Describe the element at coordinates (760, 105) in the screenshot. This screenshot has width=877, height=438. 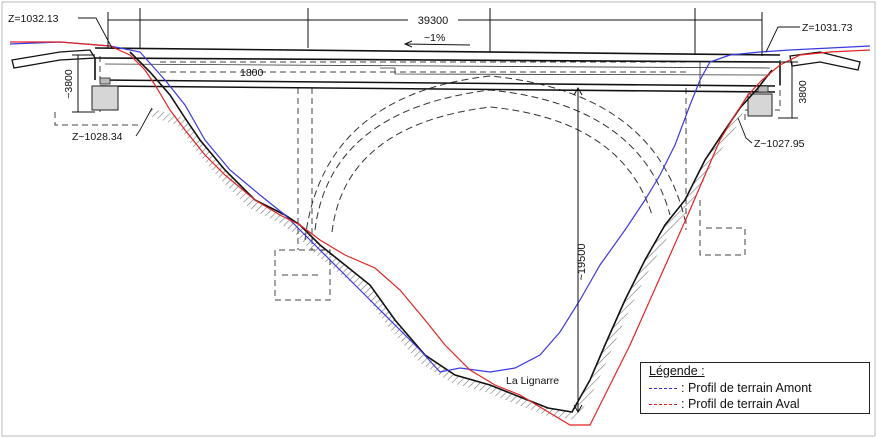
I see `right-abutment` at that location.